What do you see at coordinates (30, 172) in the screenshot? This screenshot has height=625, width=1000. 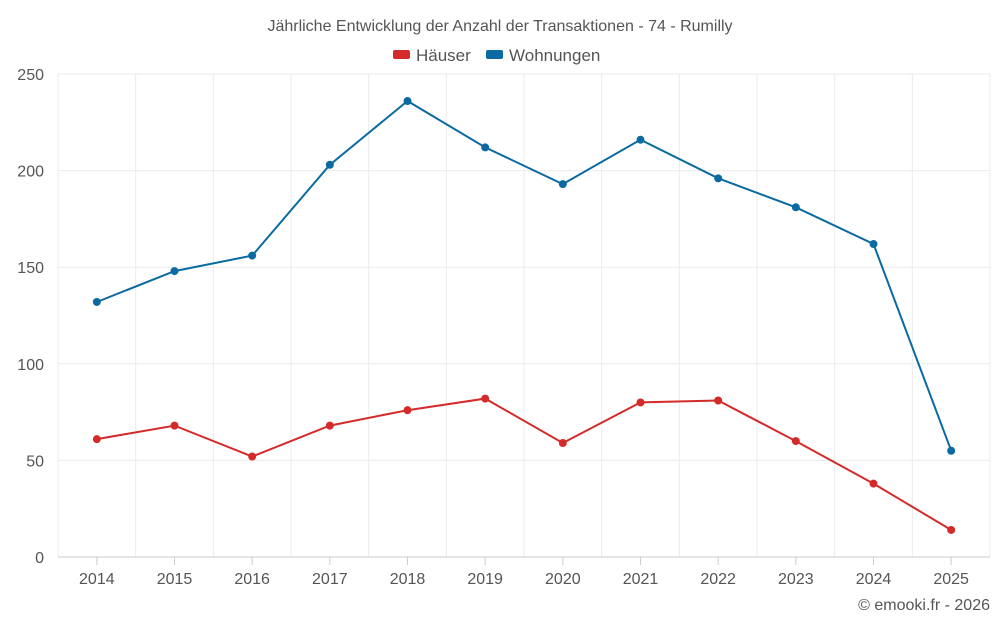 I see `y-tick-label: 200` at bounding box center [30, 172].